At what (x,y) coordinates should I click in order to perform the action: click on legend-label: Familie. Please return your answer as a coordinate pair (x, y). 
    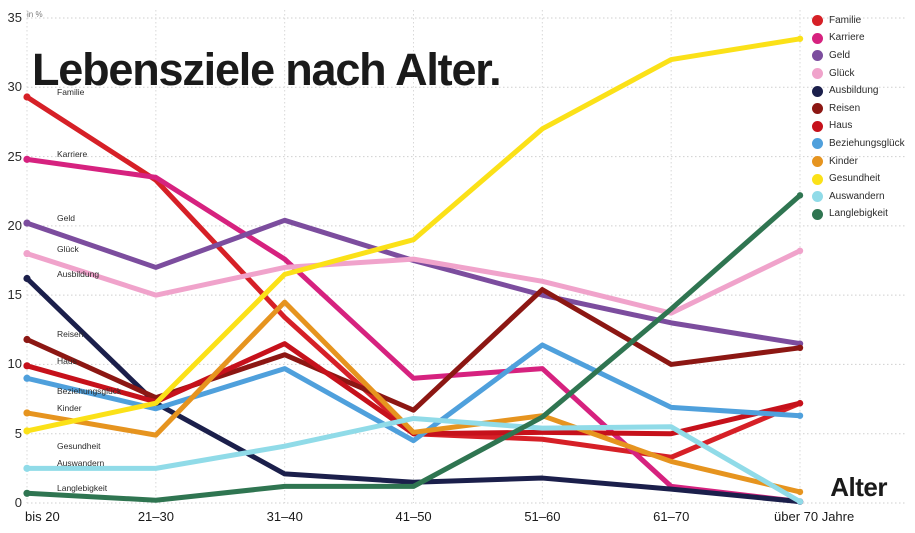
    Looking at the image, I should click on (845, 20).